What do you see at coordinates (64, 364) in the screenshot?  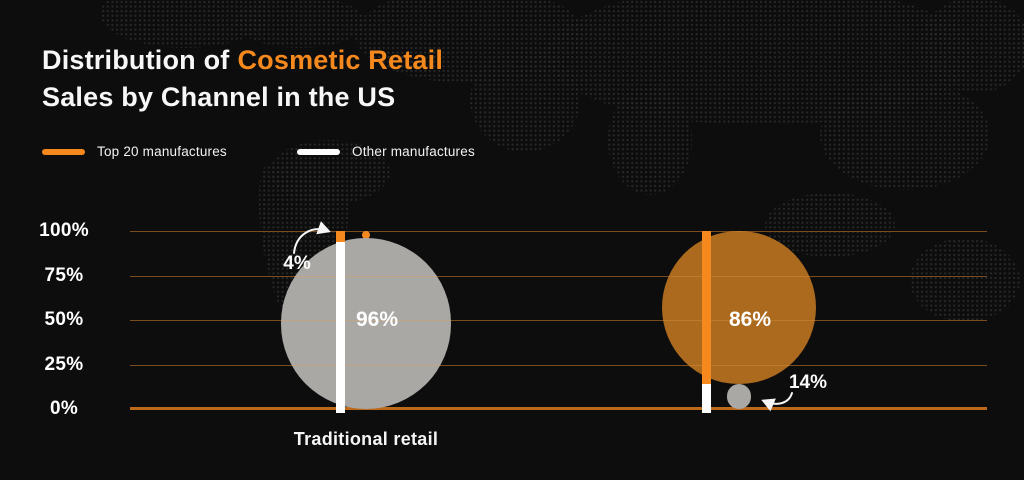 I see `y-tick-25: 25%` at bounding box center [64, 364].